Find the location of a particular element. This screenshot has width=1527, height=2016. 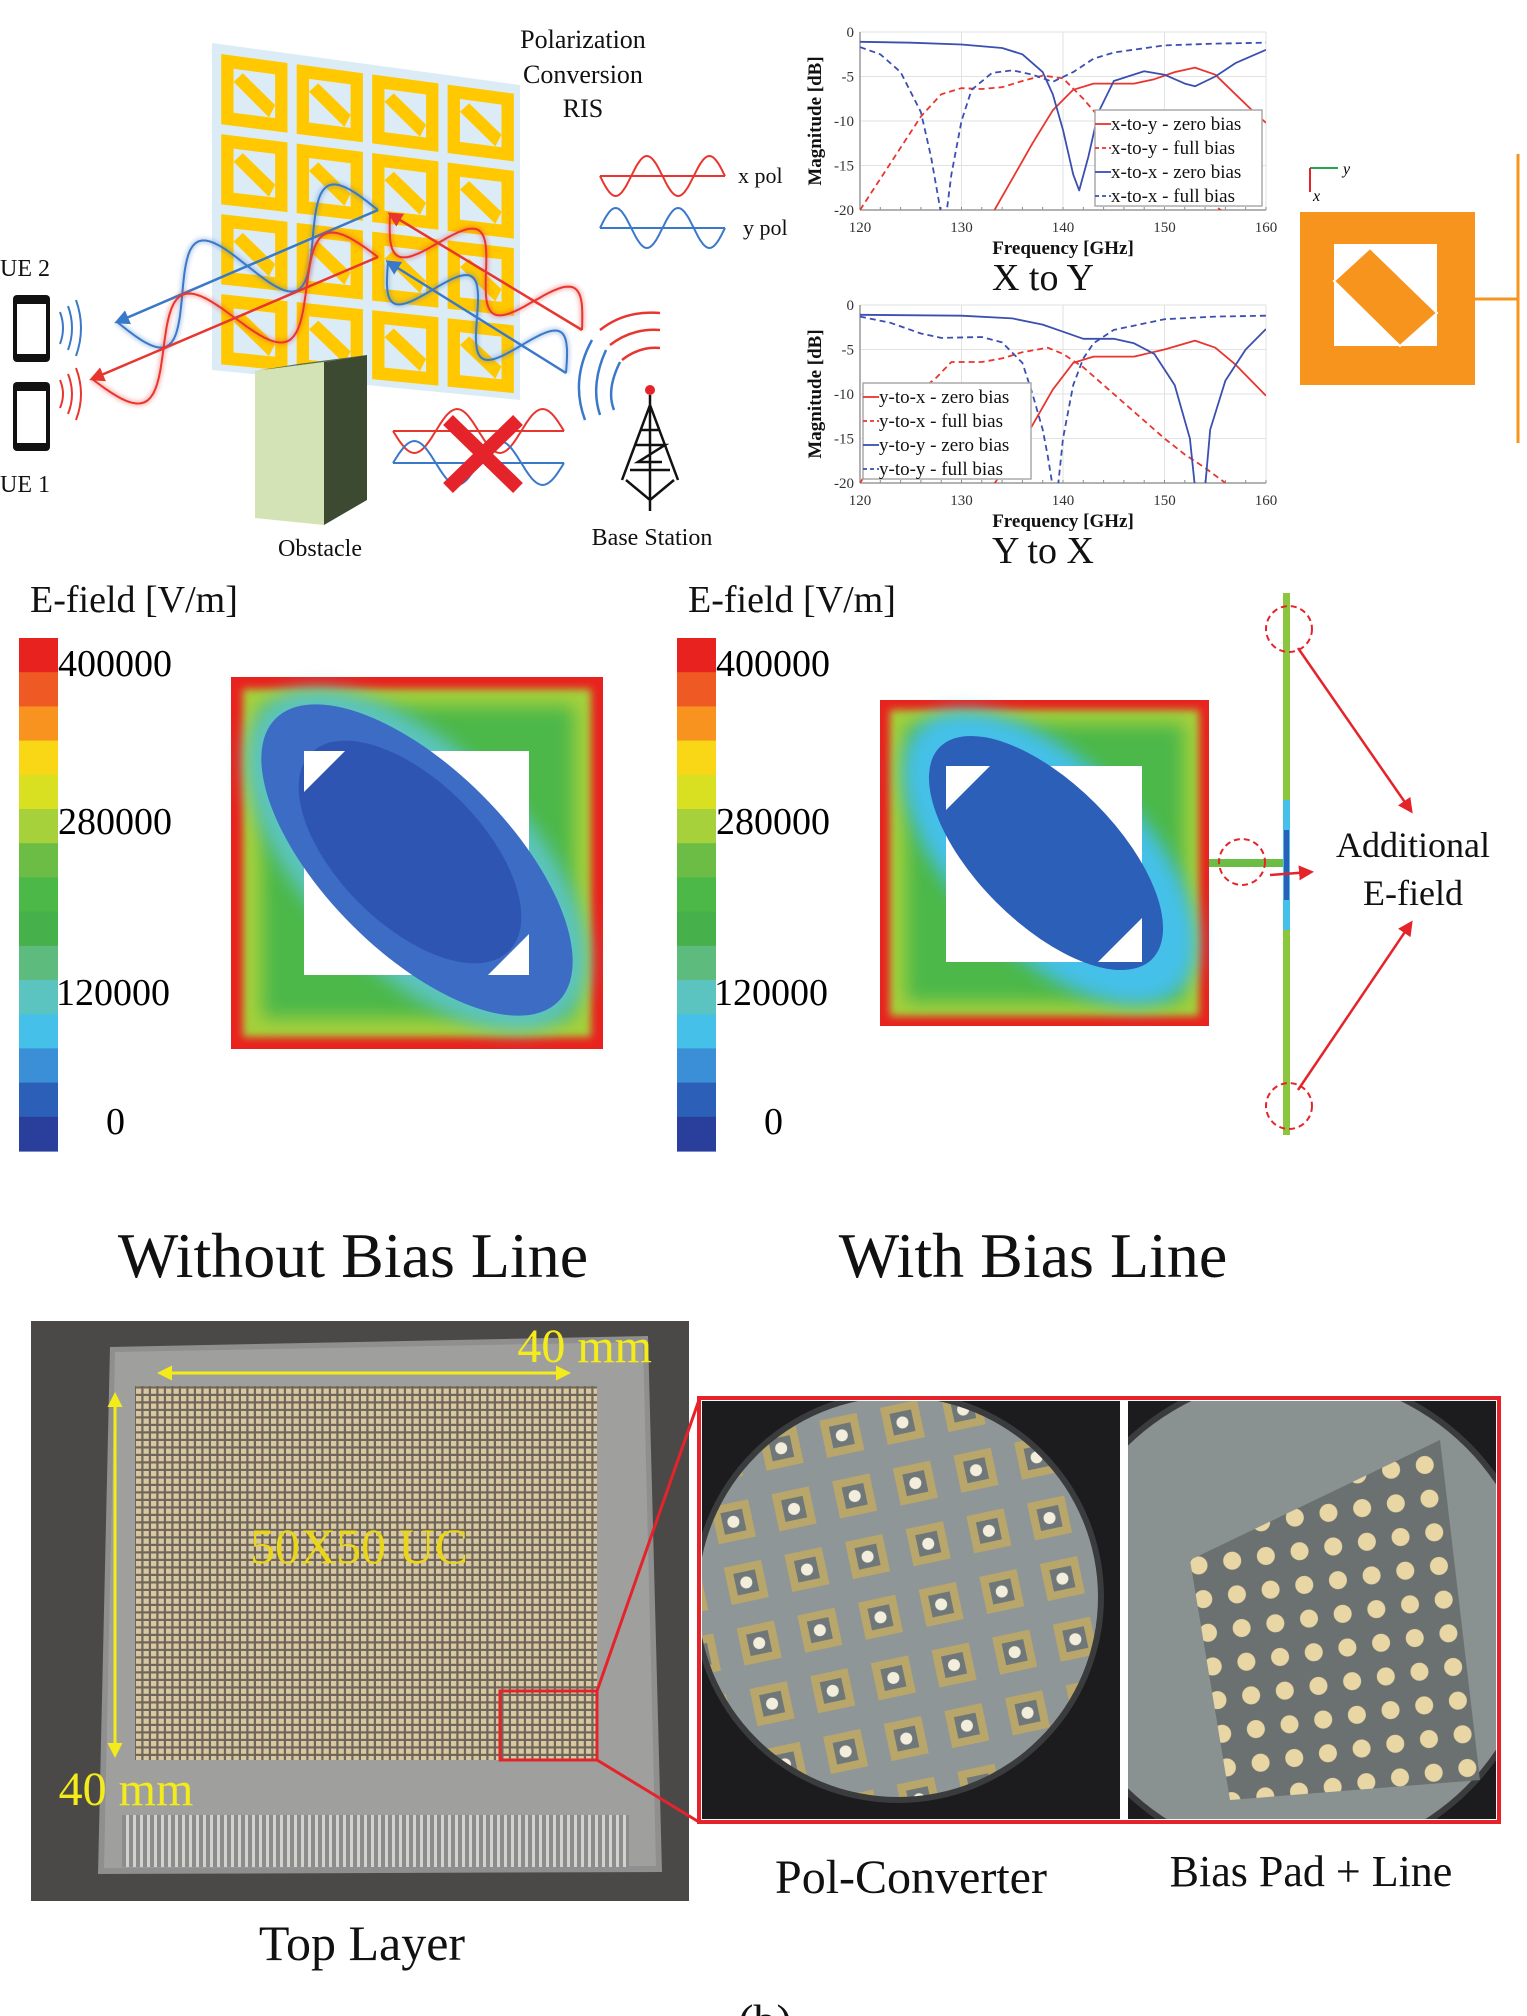

array-label: 50X50 UC is located at coordinates (359, 1546).